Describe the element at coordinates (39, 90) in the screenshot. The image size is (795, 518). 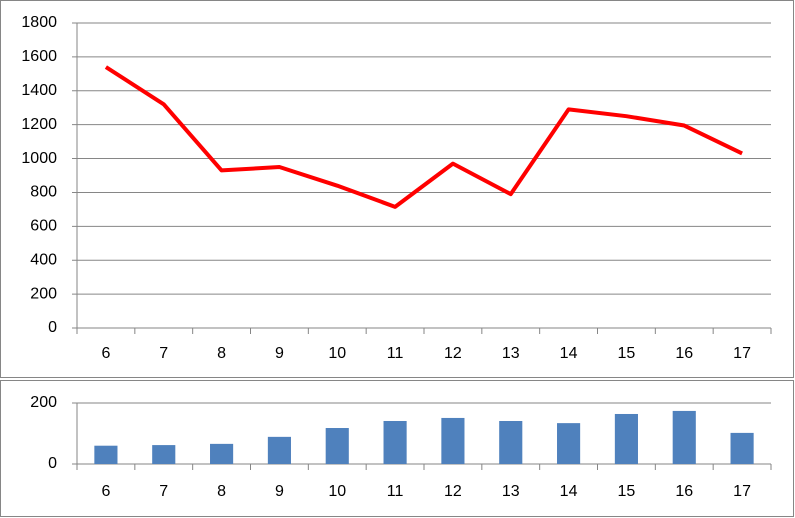
I see `y-tick-label: 1400` at that location.